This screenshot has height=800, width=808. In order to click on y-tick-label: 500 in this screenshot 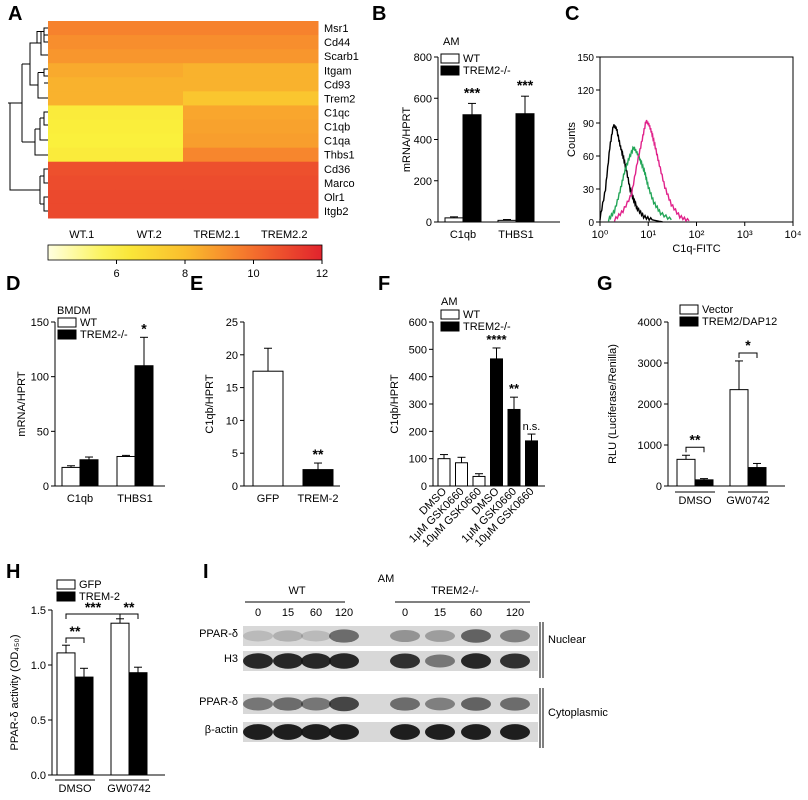, I will do `click(418, 350)`.